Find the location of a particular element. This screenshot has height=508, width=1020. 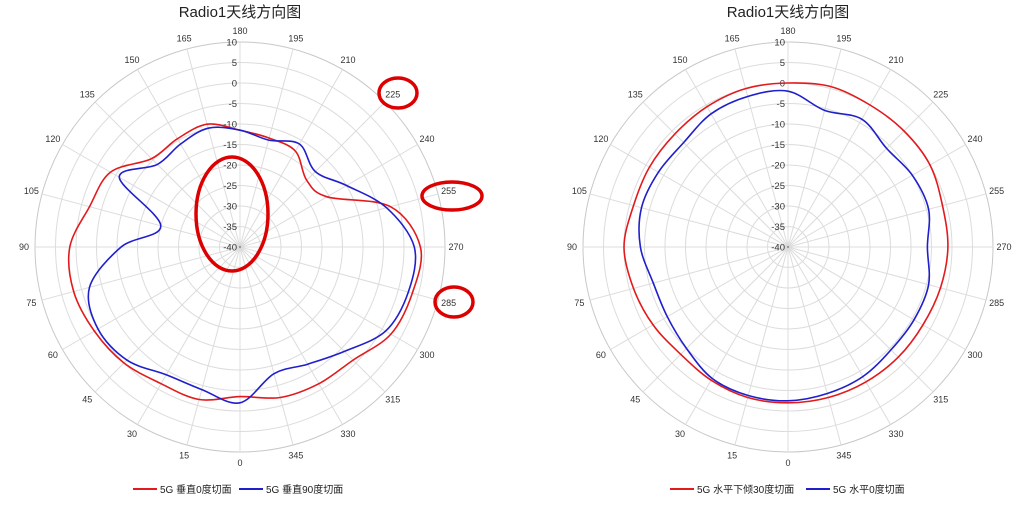

left-legend: 5G 垂直0度切面 5G 垂直90度切面 is located at coordinates (238, 489).